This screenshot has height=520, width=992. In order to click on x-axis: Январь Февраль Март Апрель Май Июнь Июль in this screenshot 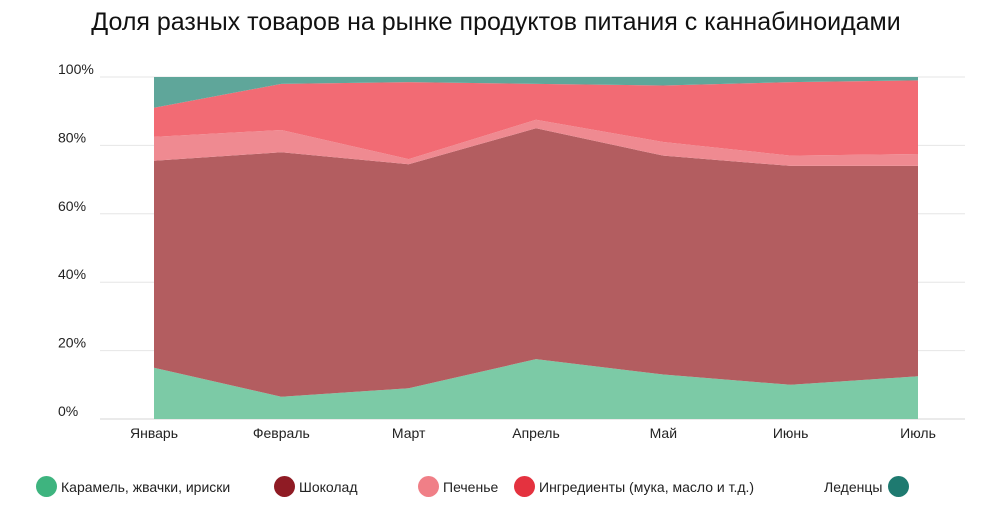, I will do `click(533, 433)`.